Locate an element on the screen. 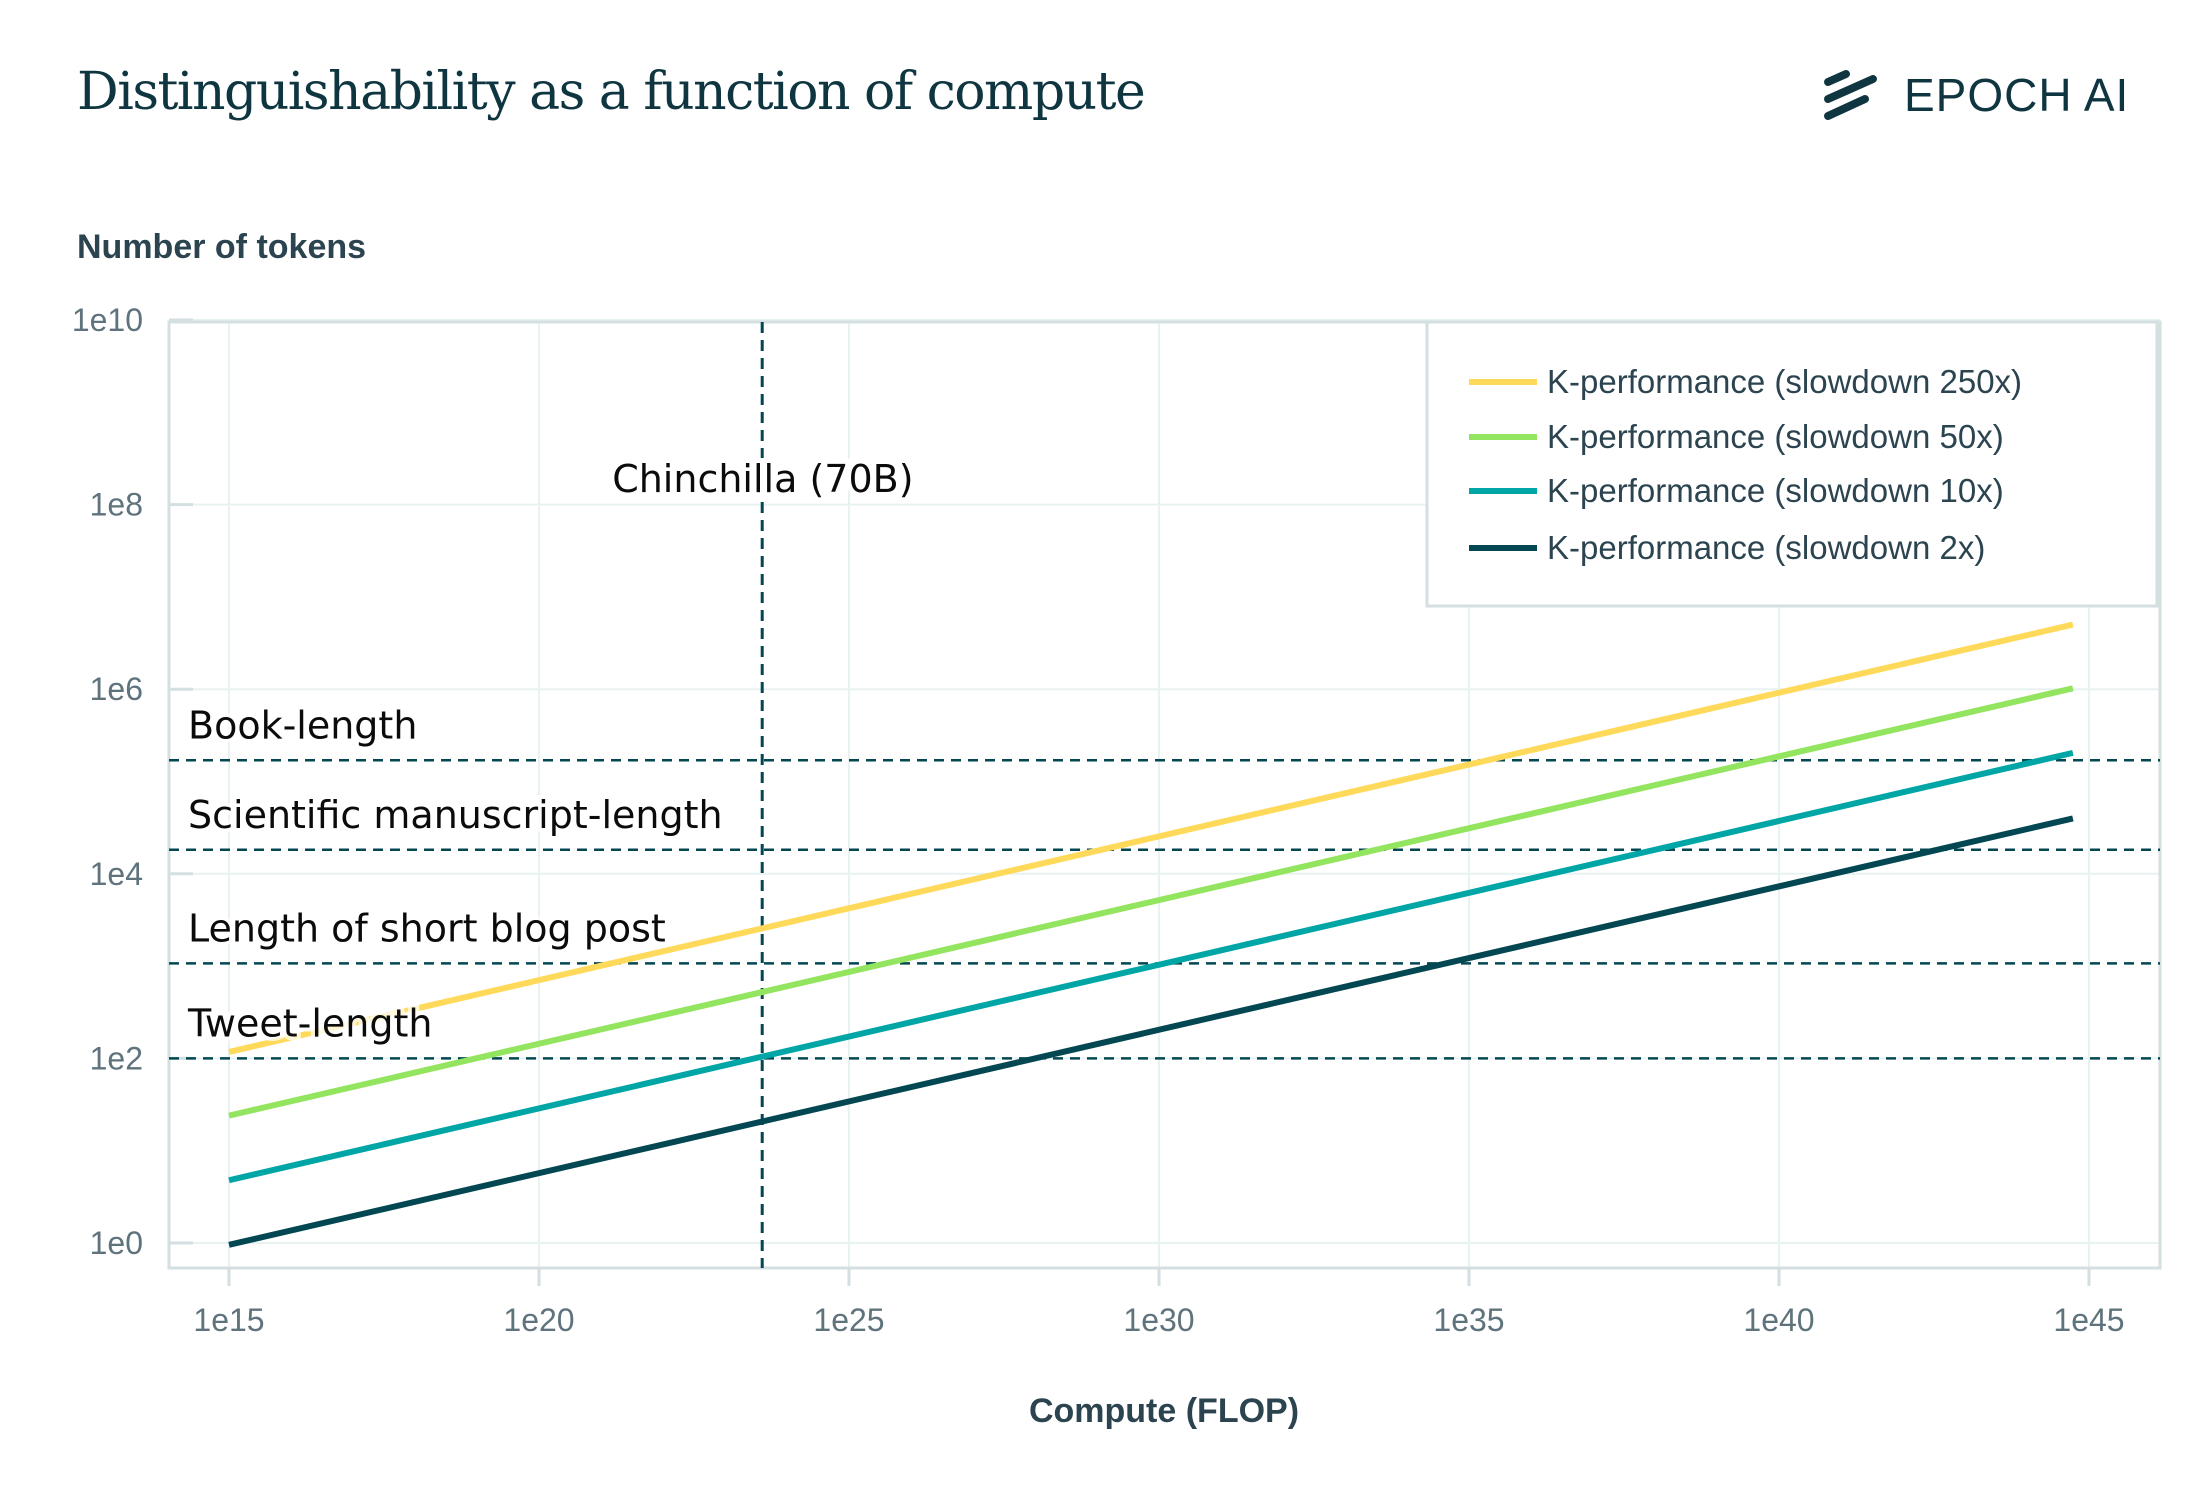  x-tick-label: 1e35 is located at coordinates (1468, 1320).